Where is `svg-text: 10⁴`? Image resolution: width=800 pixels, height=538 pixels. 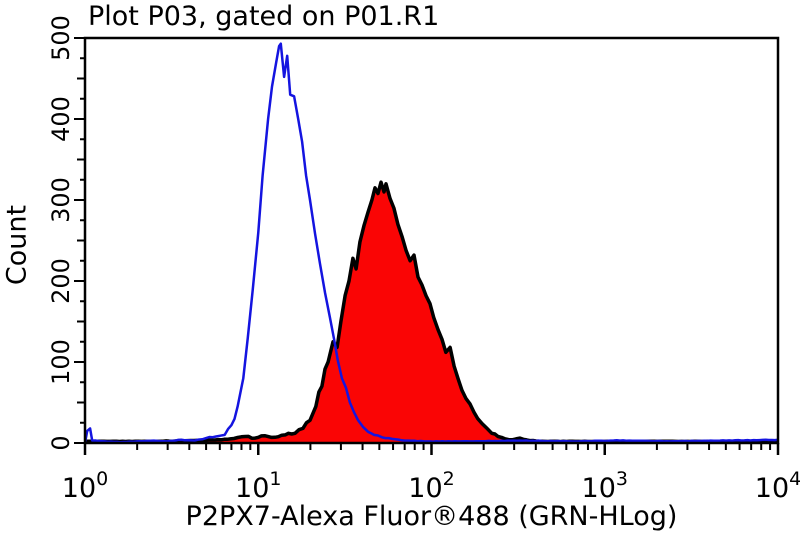 svg-text: 10⁴ is located at coordinates (777, 486).